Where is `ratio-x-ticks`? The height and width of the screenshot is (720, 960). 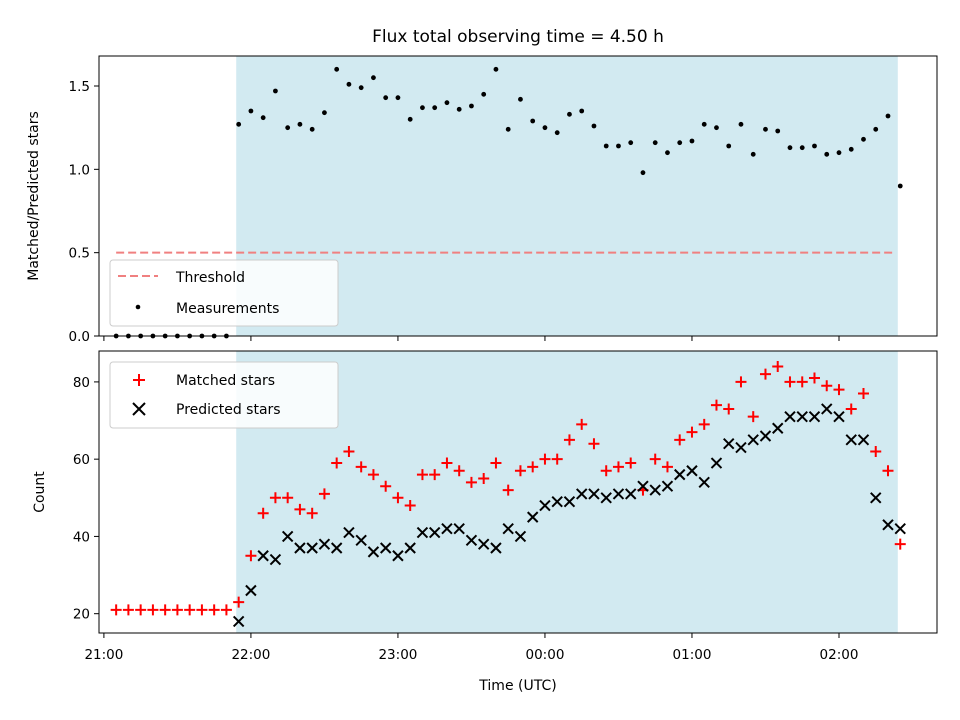 ratio-x-ticks is located at coordinates (471, 338).